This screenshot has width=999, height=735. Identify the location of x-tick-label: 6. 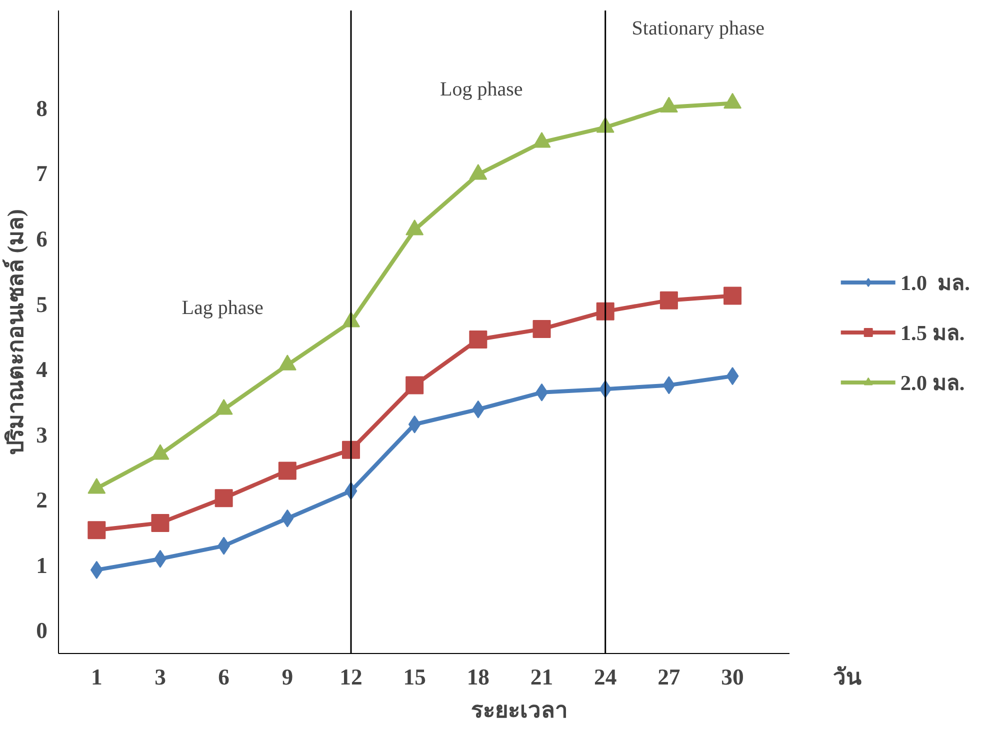
(224, 677).